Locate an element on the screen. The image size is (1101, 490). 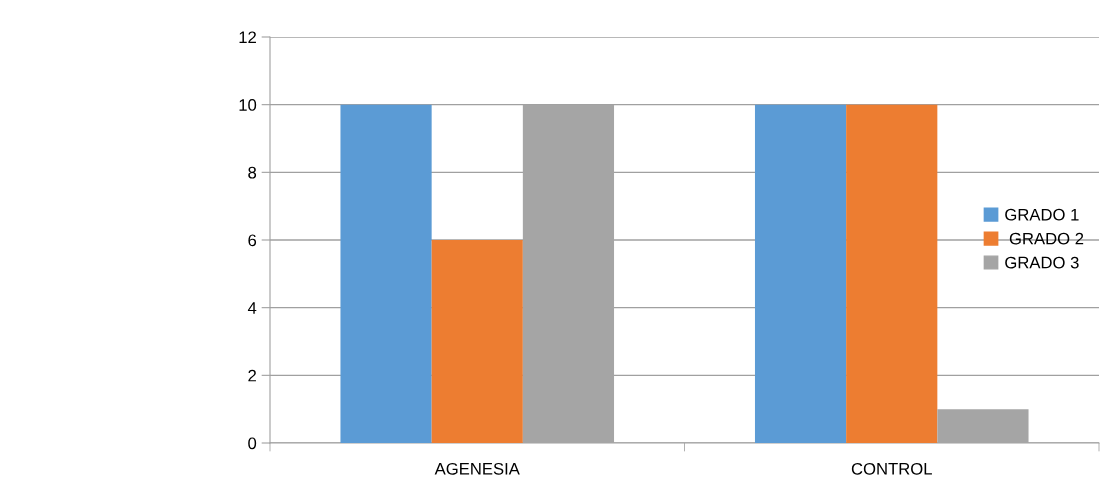
legend-label: GRADO 1 is located at coordinates (1042, 214).